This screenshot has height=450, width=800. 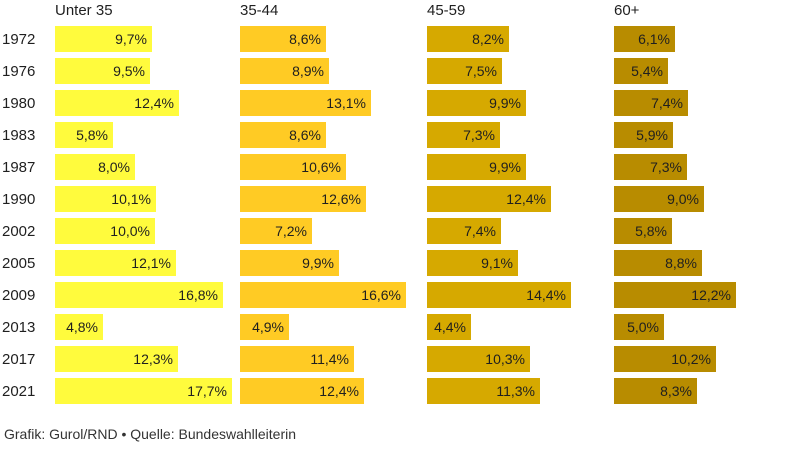 What do you see at coordinates (666, 167) in the screenshot?
I see `data-label: 7,3%` at bounding box center [666, 167].